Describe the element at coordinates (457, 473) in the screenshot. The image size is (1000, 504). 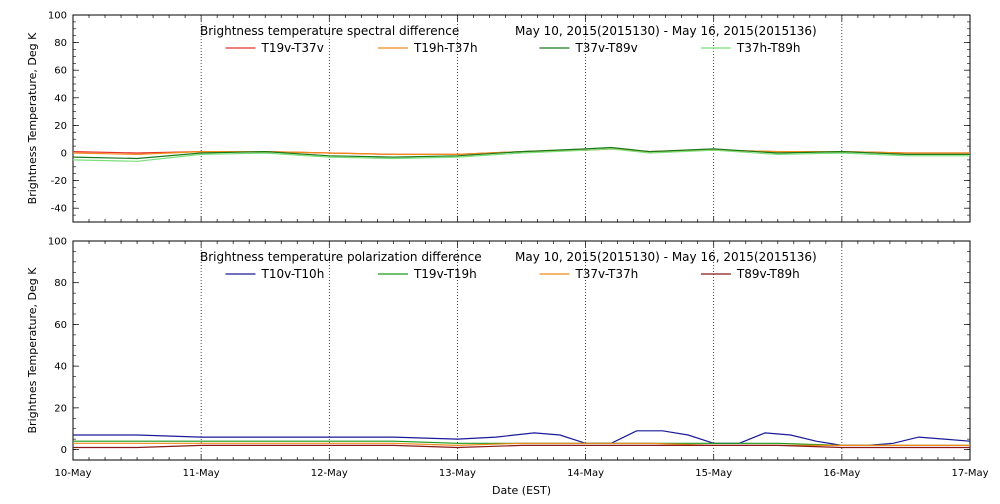
I see `x-tick-label: 13-May` at that location.